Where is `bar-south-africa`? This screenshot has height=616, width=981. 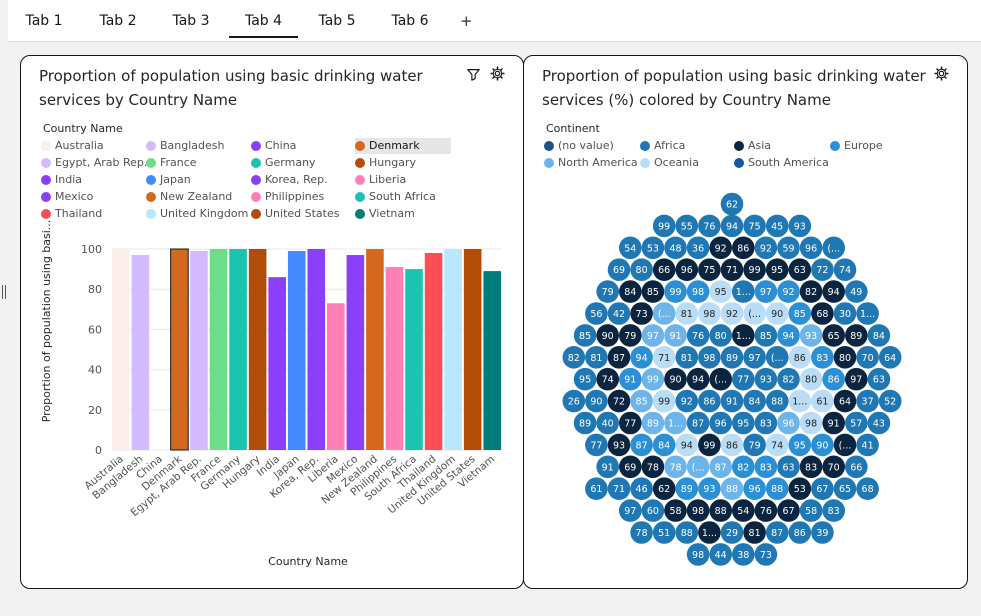
bar-south-africa is located at coordinates (414, 359).